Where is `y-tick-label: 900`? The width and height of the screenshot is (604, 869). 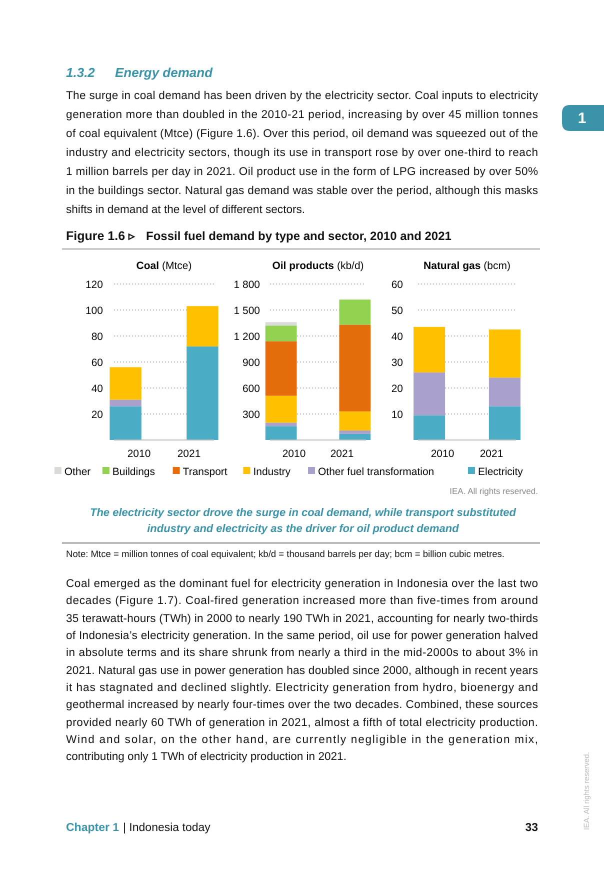
y-tick-label: 900 is located at coordinates (251, 363).